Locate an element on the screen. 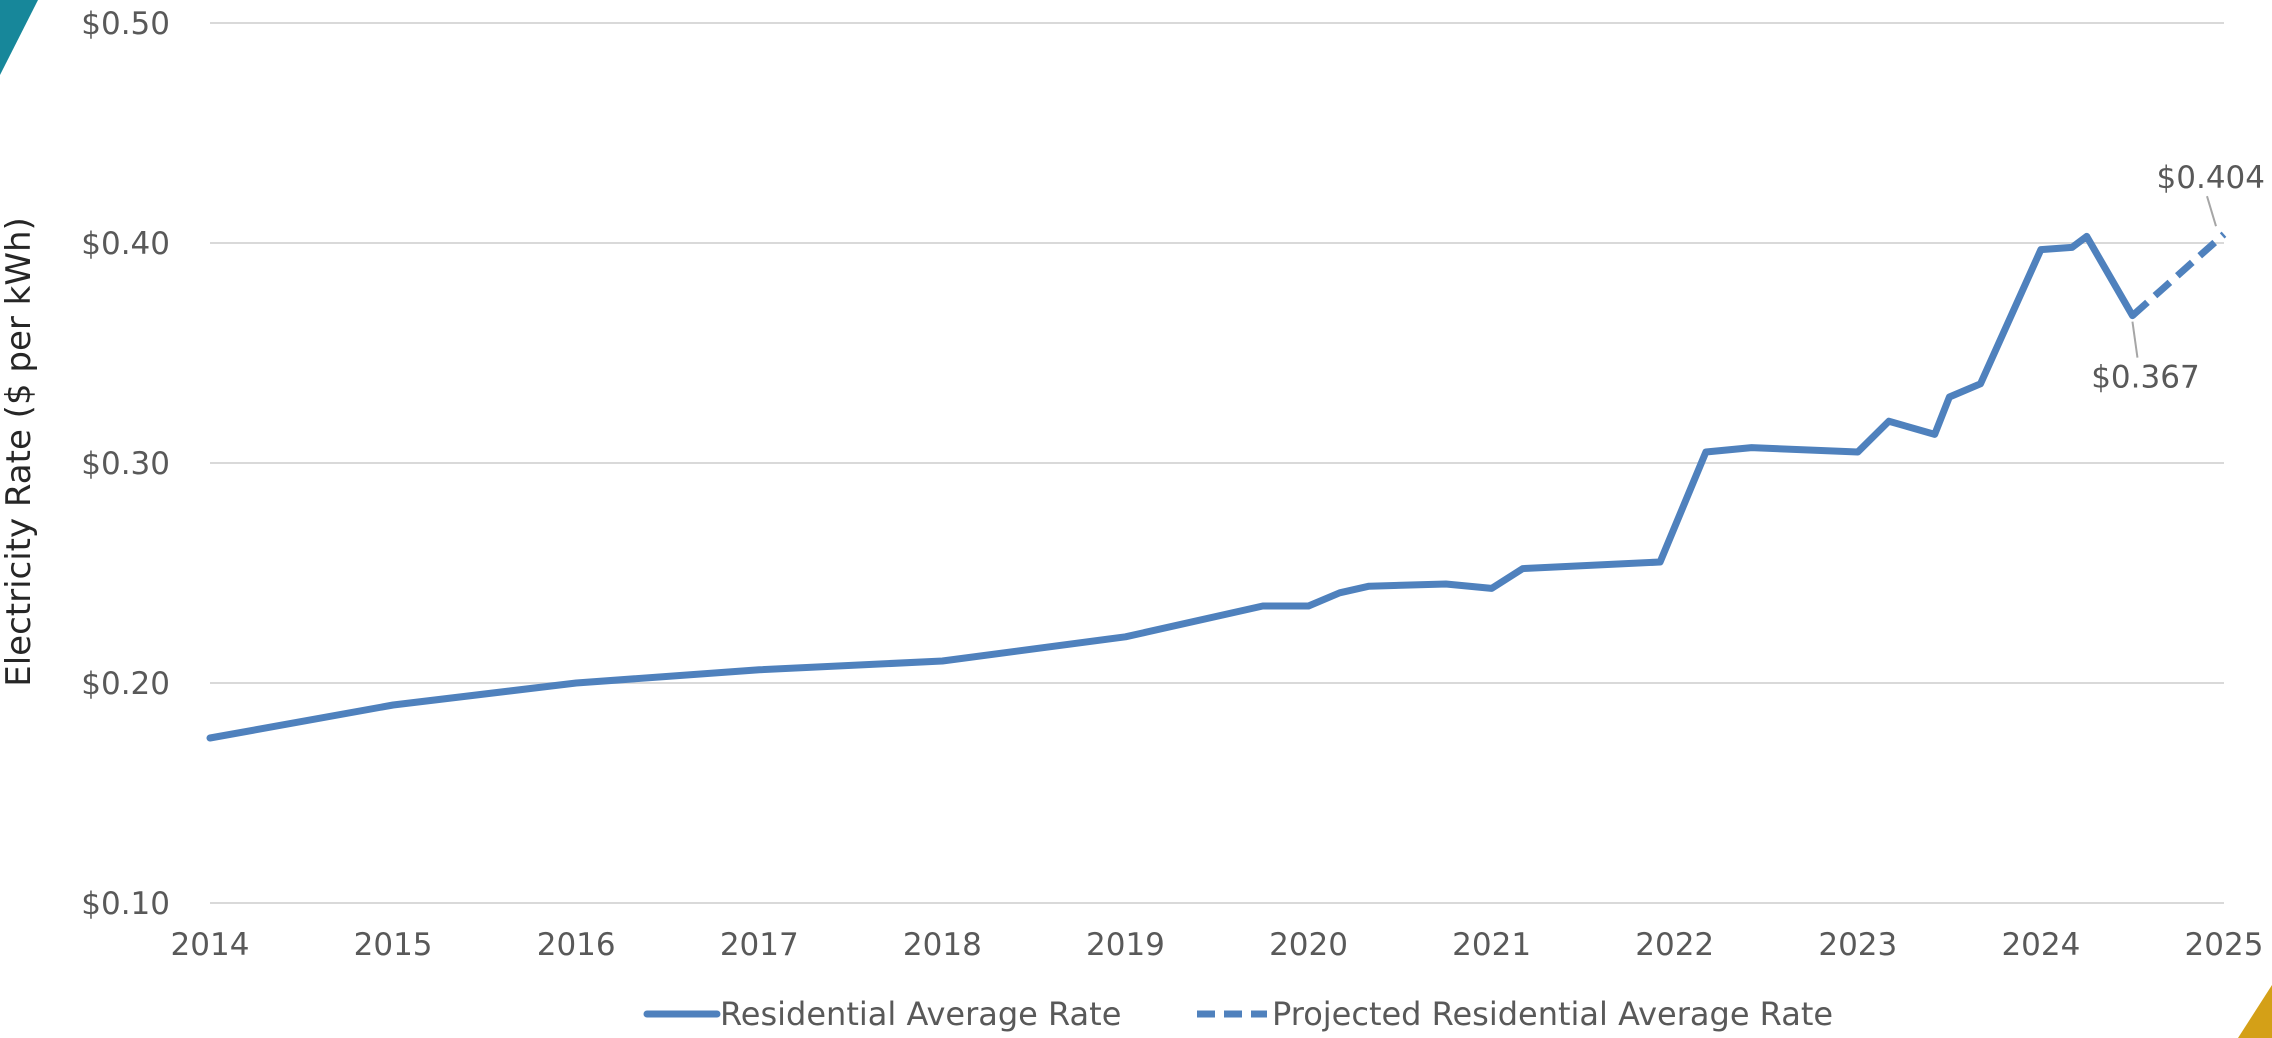 The height and width of the screenshot is (1038, 2272). y-tick-label: $0.40 is located at coordinates (125, 244).